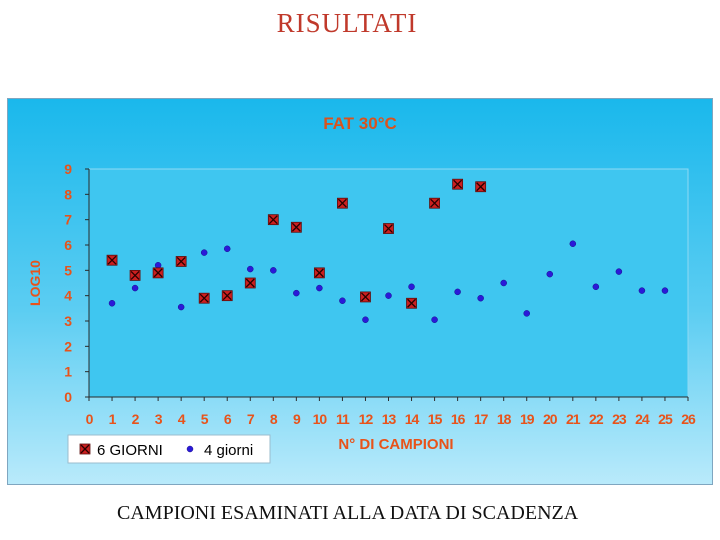 The height and width of the screenshot is (540, 720). What do you see at coordinates (68, 194) in the screenshot?
I see `y-tick-label: 8` at bounding box center [68, 194].